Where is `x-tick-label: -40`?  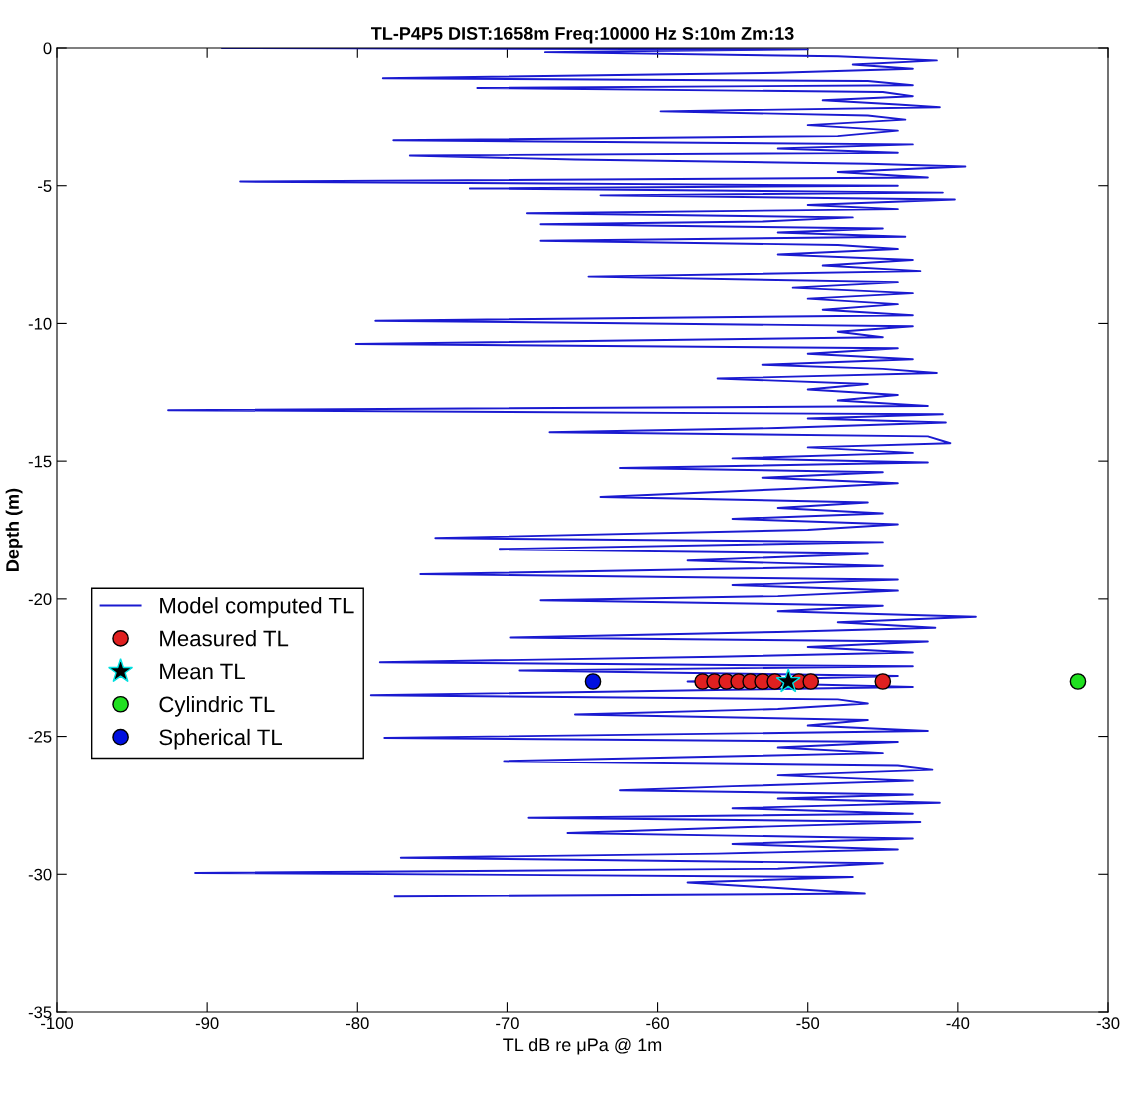
x-tick-label: -40 is located at coordinates (958, 1023).